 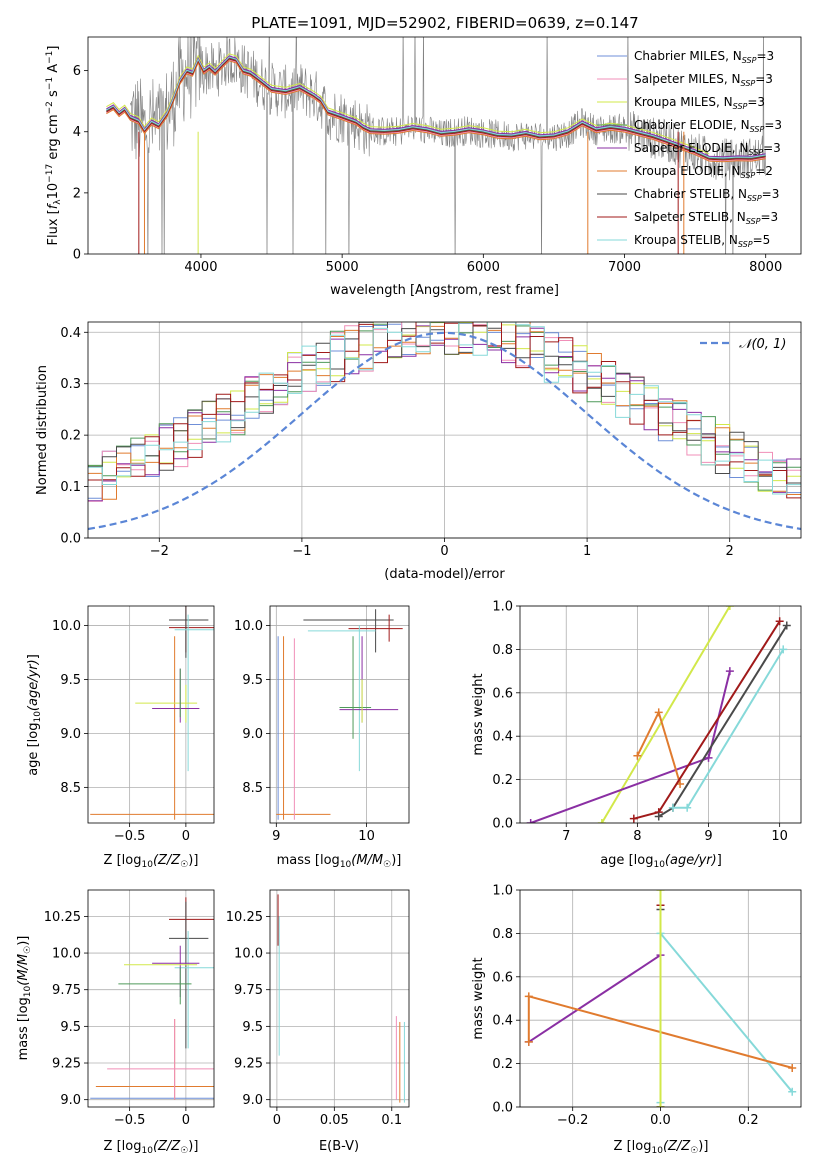 What do you see at coordinates (624, 267) in the screenshot?
I see `x-tick-label: 7000` at bounding box center [624, 267].